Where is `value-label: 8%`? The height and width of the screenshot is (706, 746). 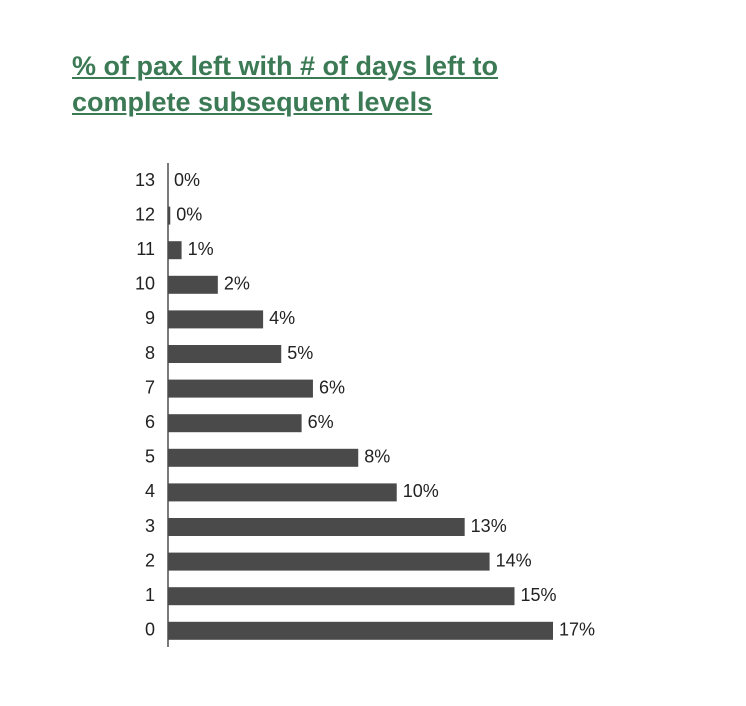 value-label: 8% is located at coordinates (377, 457).